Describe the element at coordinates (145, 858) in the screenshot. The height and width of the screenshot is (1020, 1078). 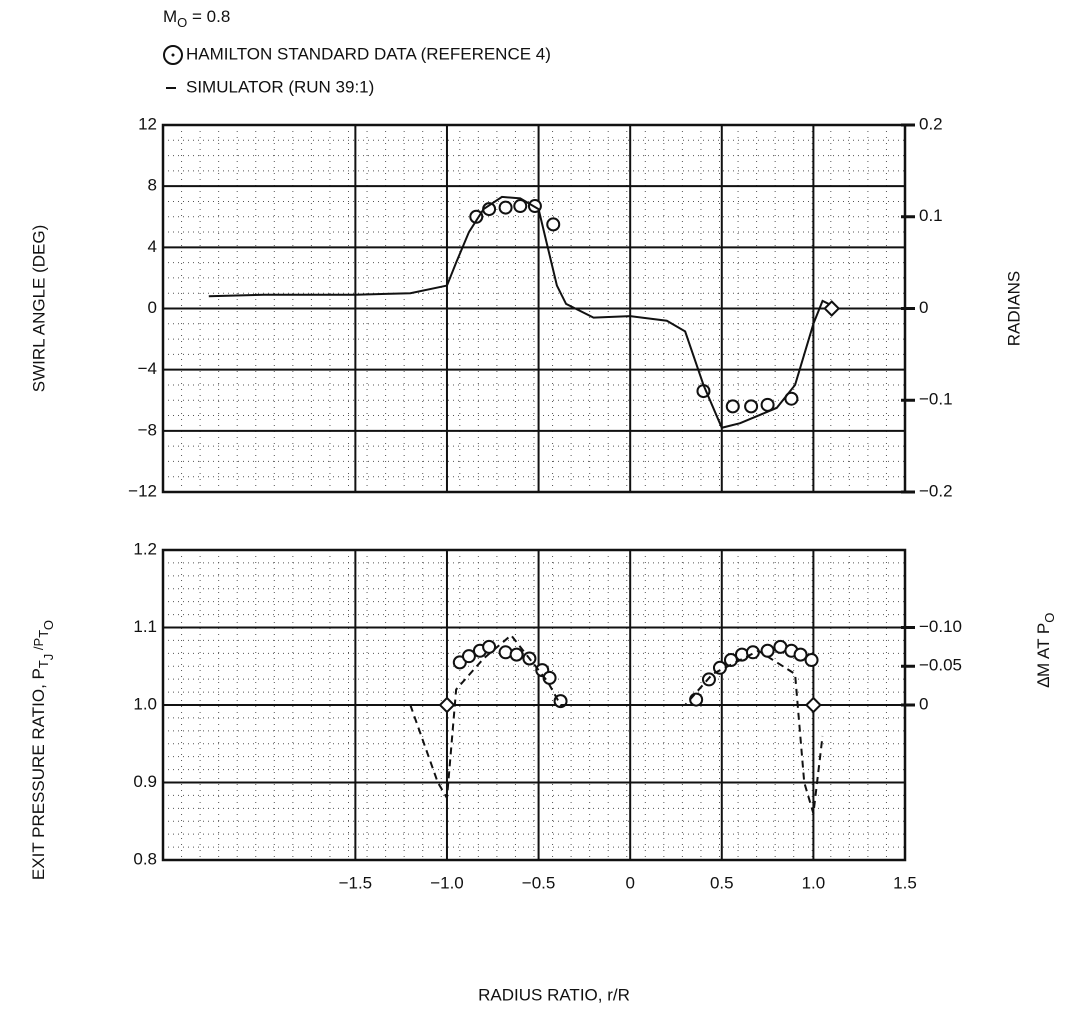
I see `y-tick-label: 0.8` at that location.